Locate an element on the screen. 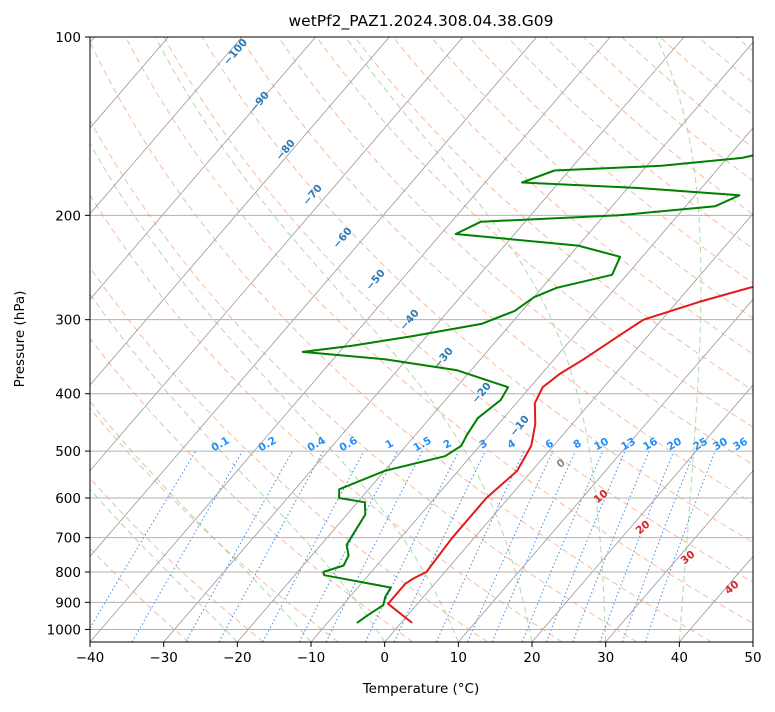 The image size is (775, 712). y-axis-label: Pressure (hPa) is located at coordinates (20, 339).